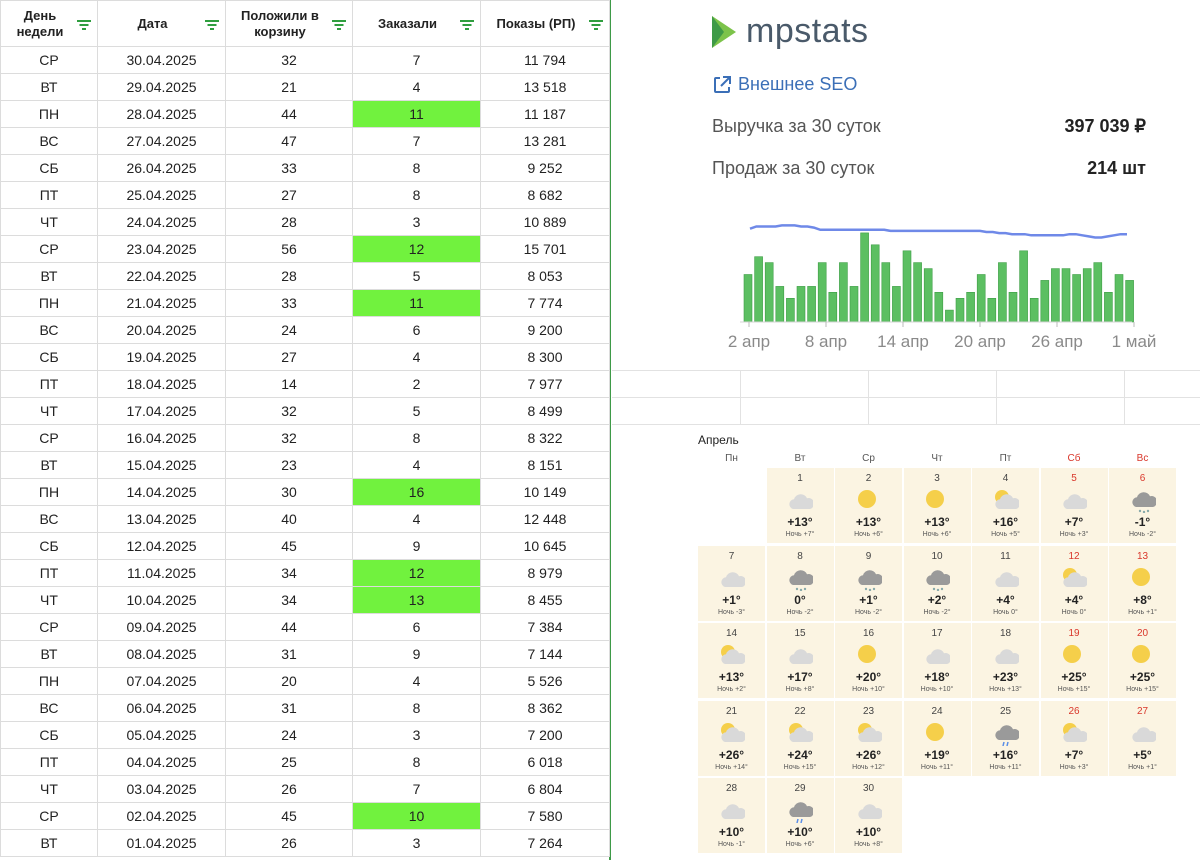 Image resolution: width=1200 pixels, height=860 pixels. I want to click on cell-date: 22.04.2025, so click(161, 276).